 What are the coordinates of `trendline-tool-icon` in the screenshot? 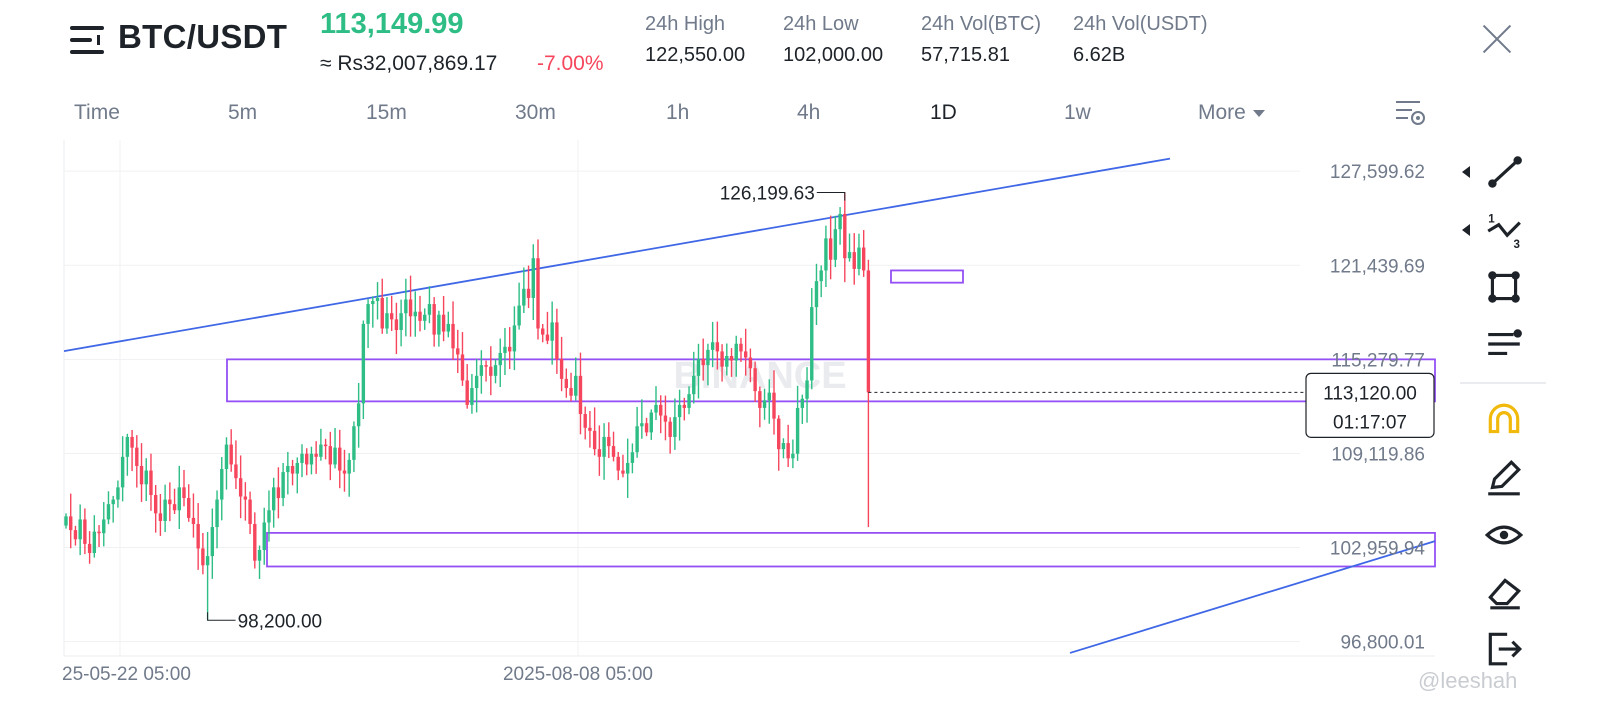 It's located at (1504, 172).